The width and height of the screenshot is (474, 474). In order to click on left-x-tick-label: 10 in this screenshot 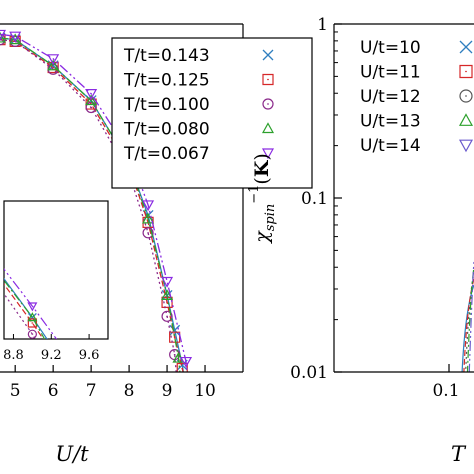, I will do `click(205, 391)`.